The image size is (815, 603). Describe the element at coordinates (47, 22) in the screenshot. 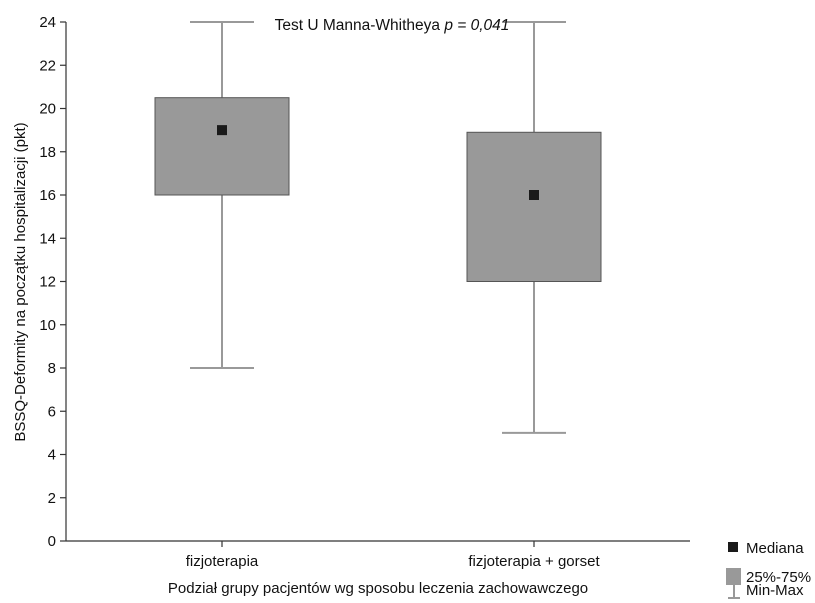

I see `y-tick-label: 24` at that location.